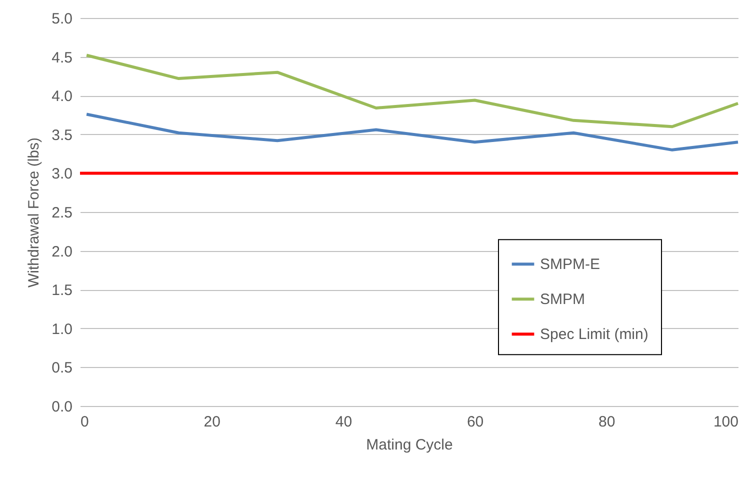 The height and width of the screenshot is (477, 754). I want to click on x-tick-label: 20, so click(212, 422).